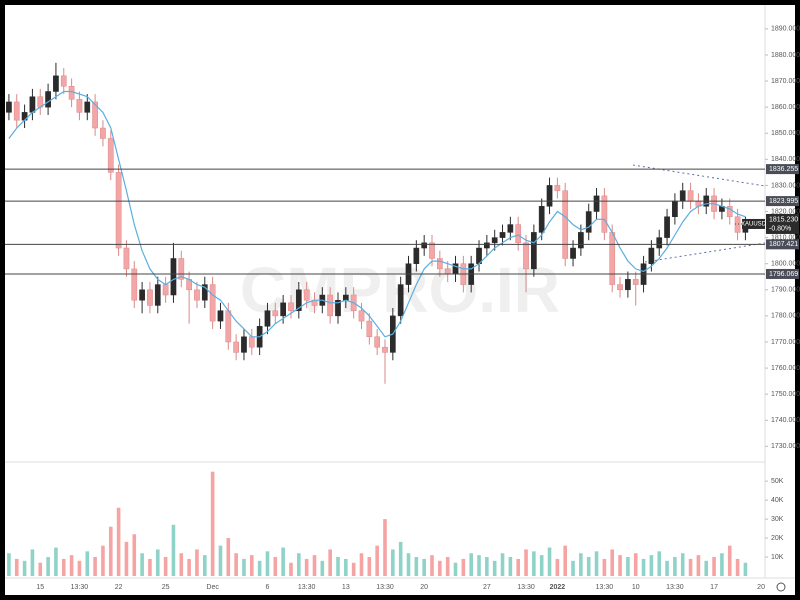 The image size is (800, 600). I want to click on volume-tick-label: 20K, so click(777, 538).